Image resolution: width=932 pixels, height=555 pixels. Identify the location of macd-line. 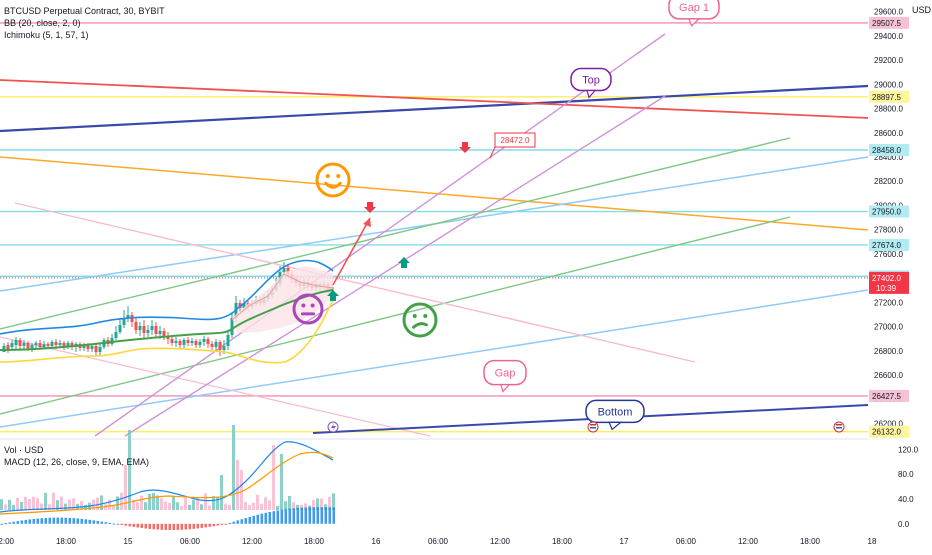
(167, 477).